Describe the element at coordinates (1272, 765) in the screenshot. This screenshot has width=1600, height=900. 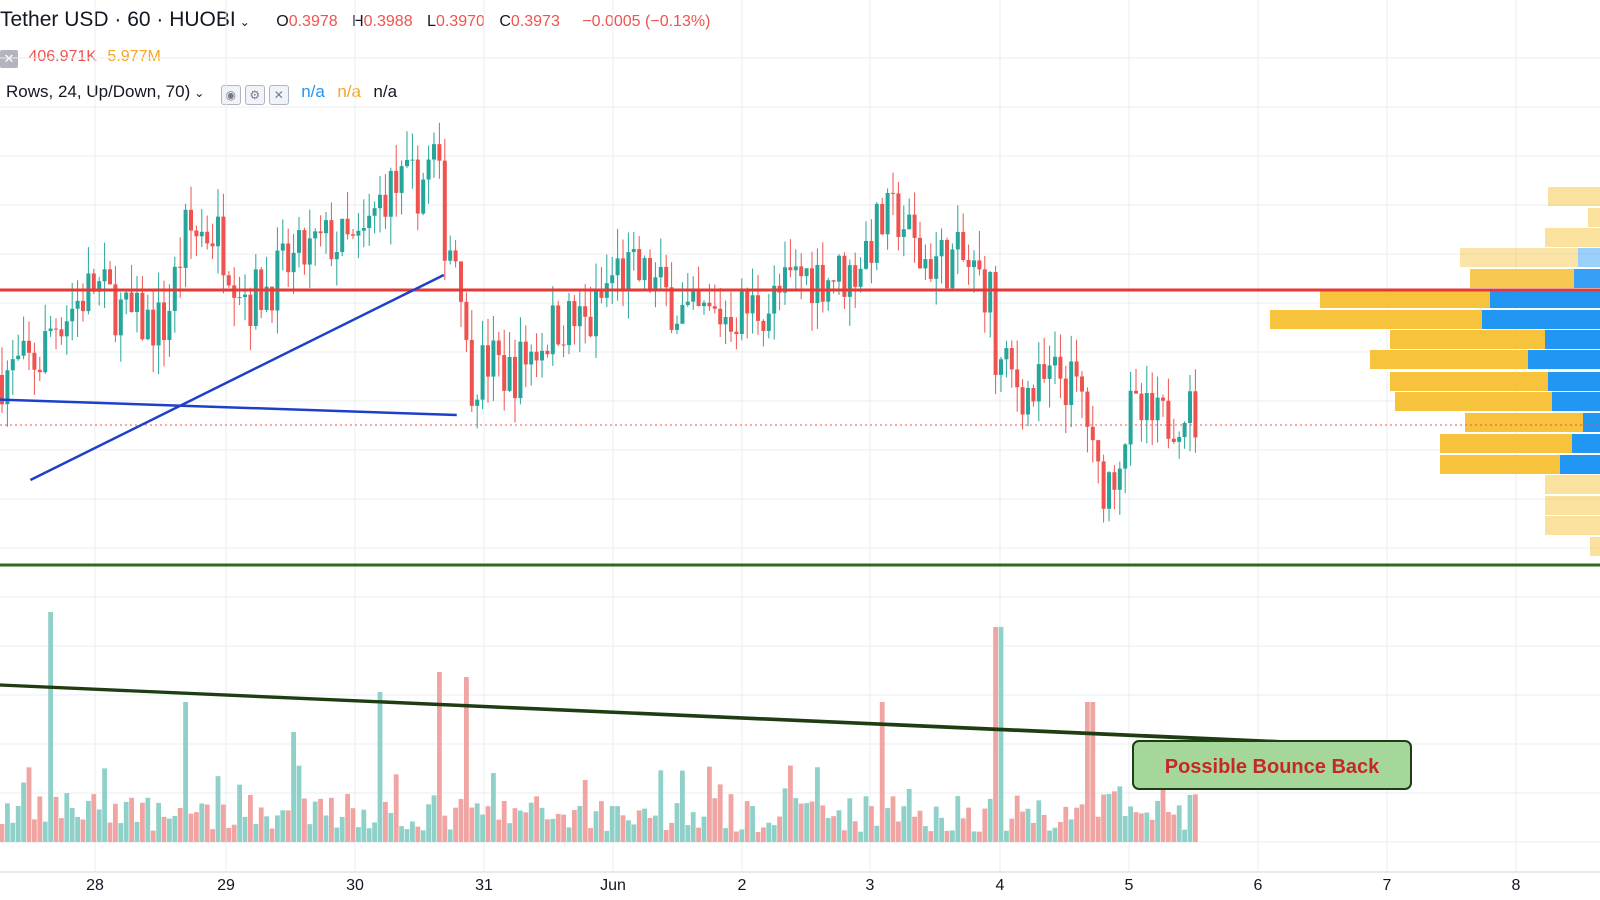
I see `callout-box` at that location.